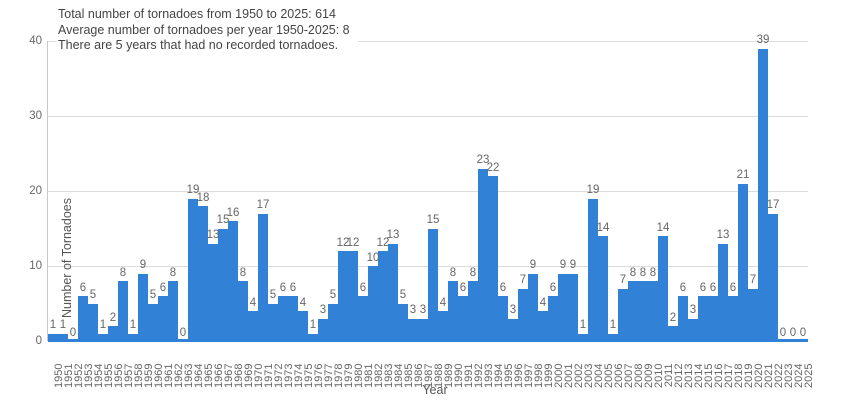 This screenshot has height=400, width=860. I want to click on bar-value-label: 22, so click(493, 167).